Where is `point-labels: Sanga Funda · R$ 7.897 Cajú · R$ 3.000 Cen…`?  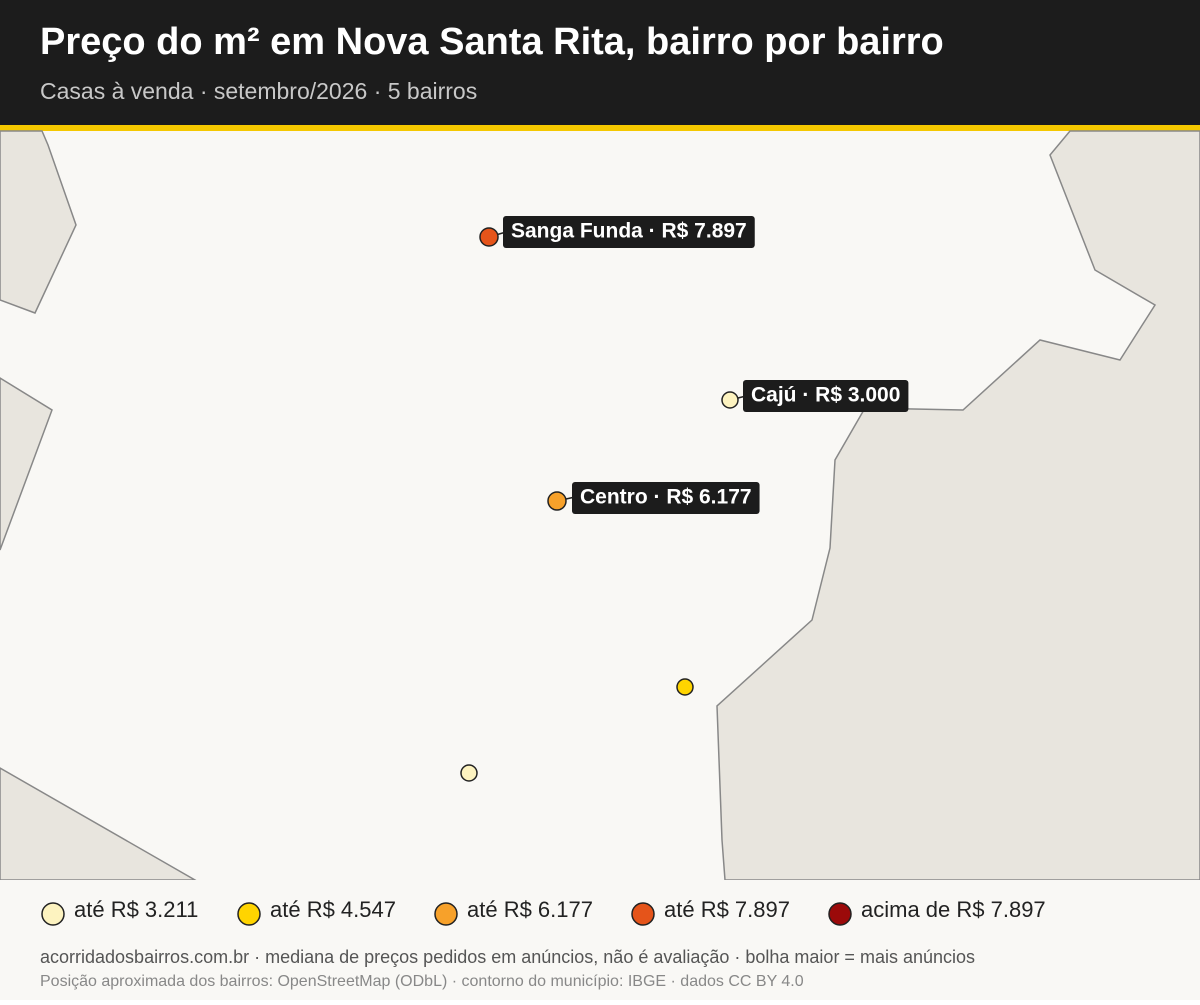 point-labels: Sanga Funda · R$ 7.897 Cajú · R$ 3.000 Cen… is located at coordinates (706, 365).